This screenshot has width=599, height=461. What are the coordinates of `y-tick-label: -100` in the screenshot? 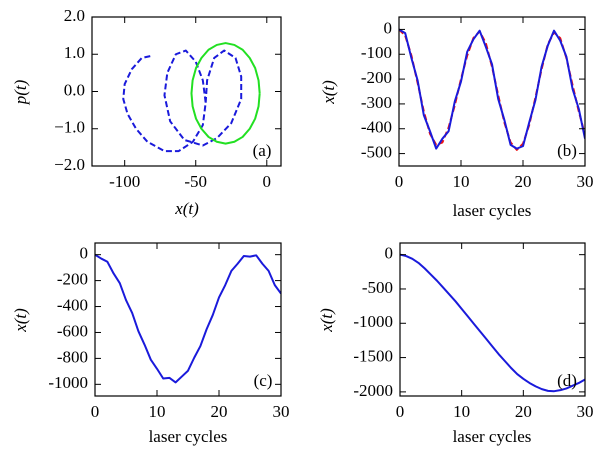 It's located at (376, 52).